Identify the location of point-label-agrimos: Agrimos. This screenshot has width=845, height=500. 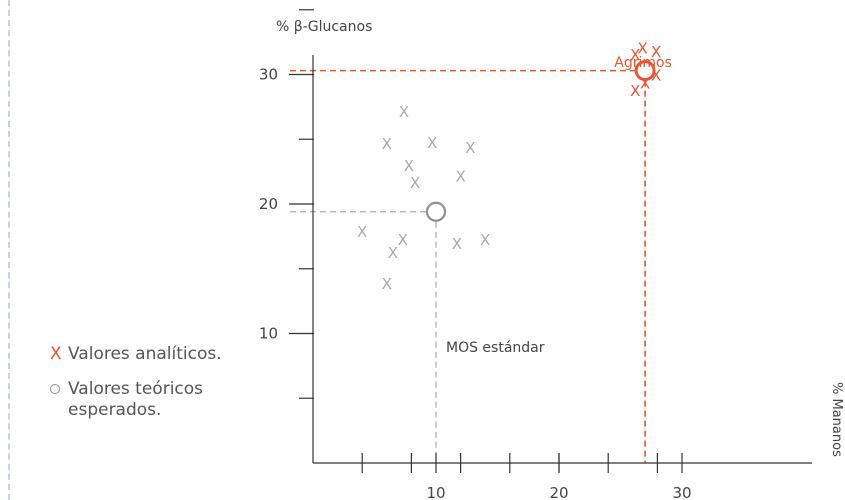
(643, 63).